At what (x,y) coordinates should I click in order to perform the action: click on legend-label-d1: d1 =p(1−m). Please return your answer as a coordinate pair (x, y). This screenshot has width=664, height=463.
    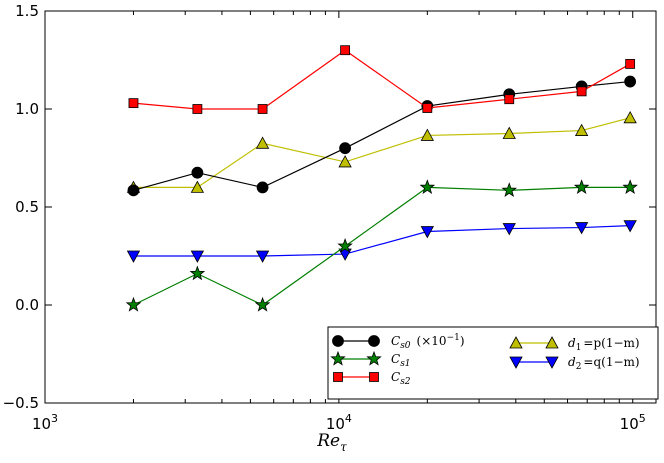
    Looking at the image, I should click on (604, 344).